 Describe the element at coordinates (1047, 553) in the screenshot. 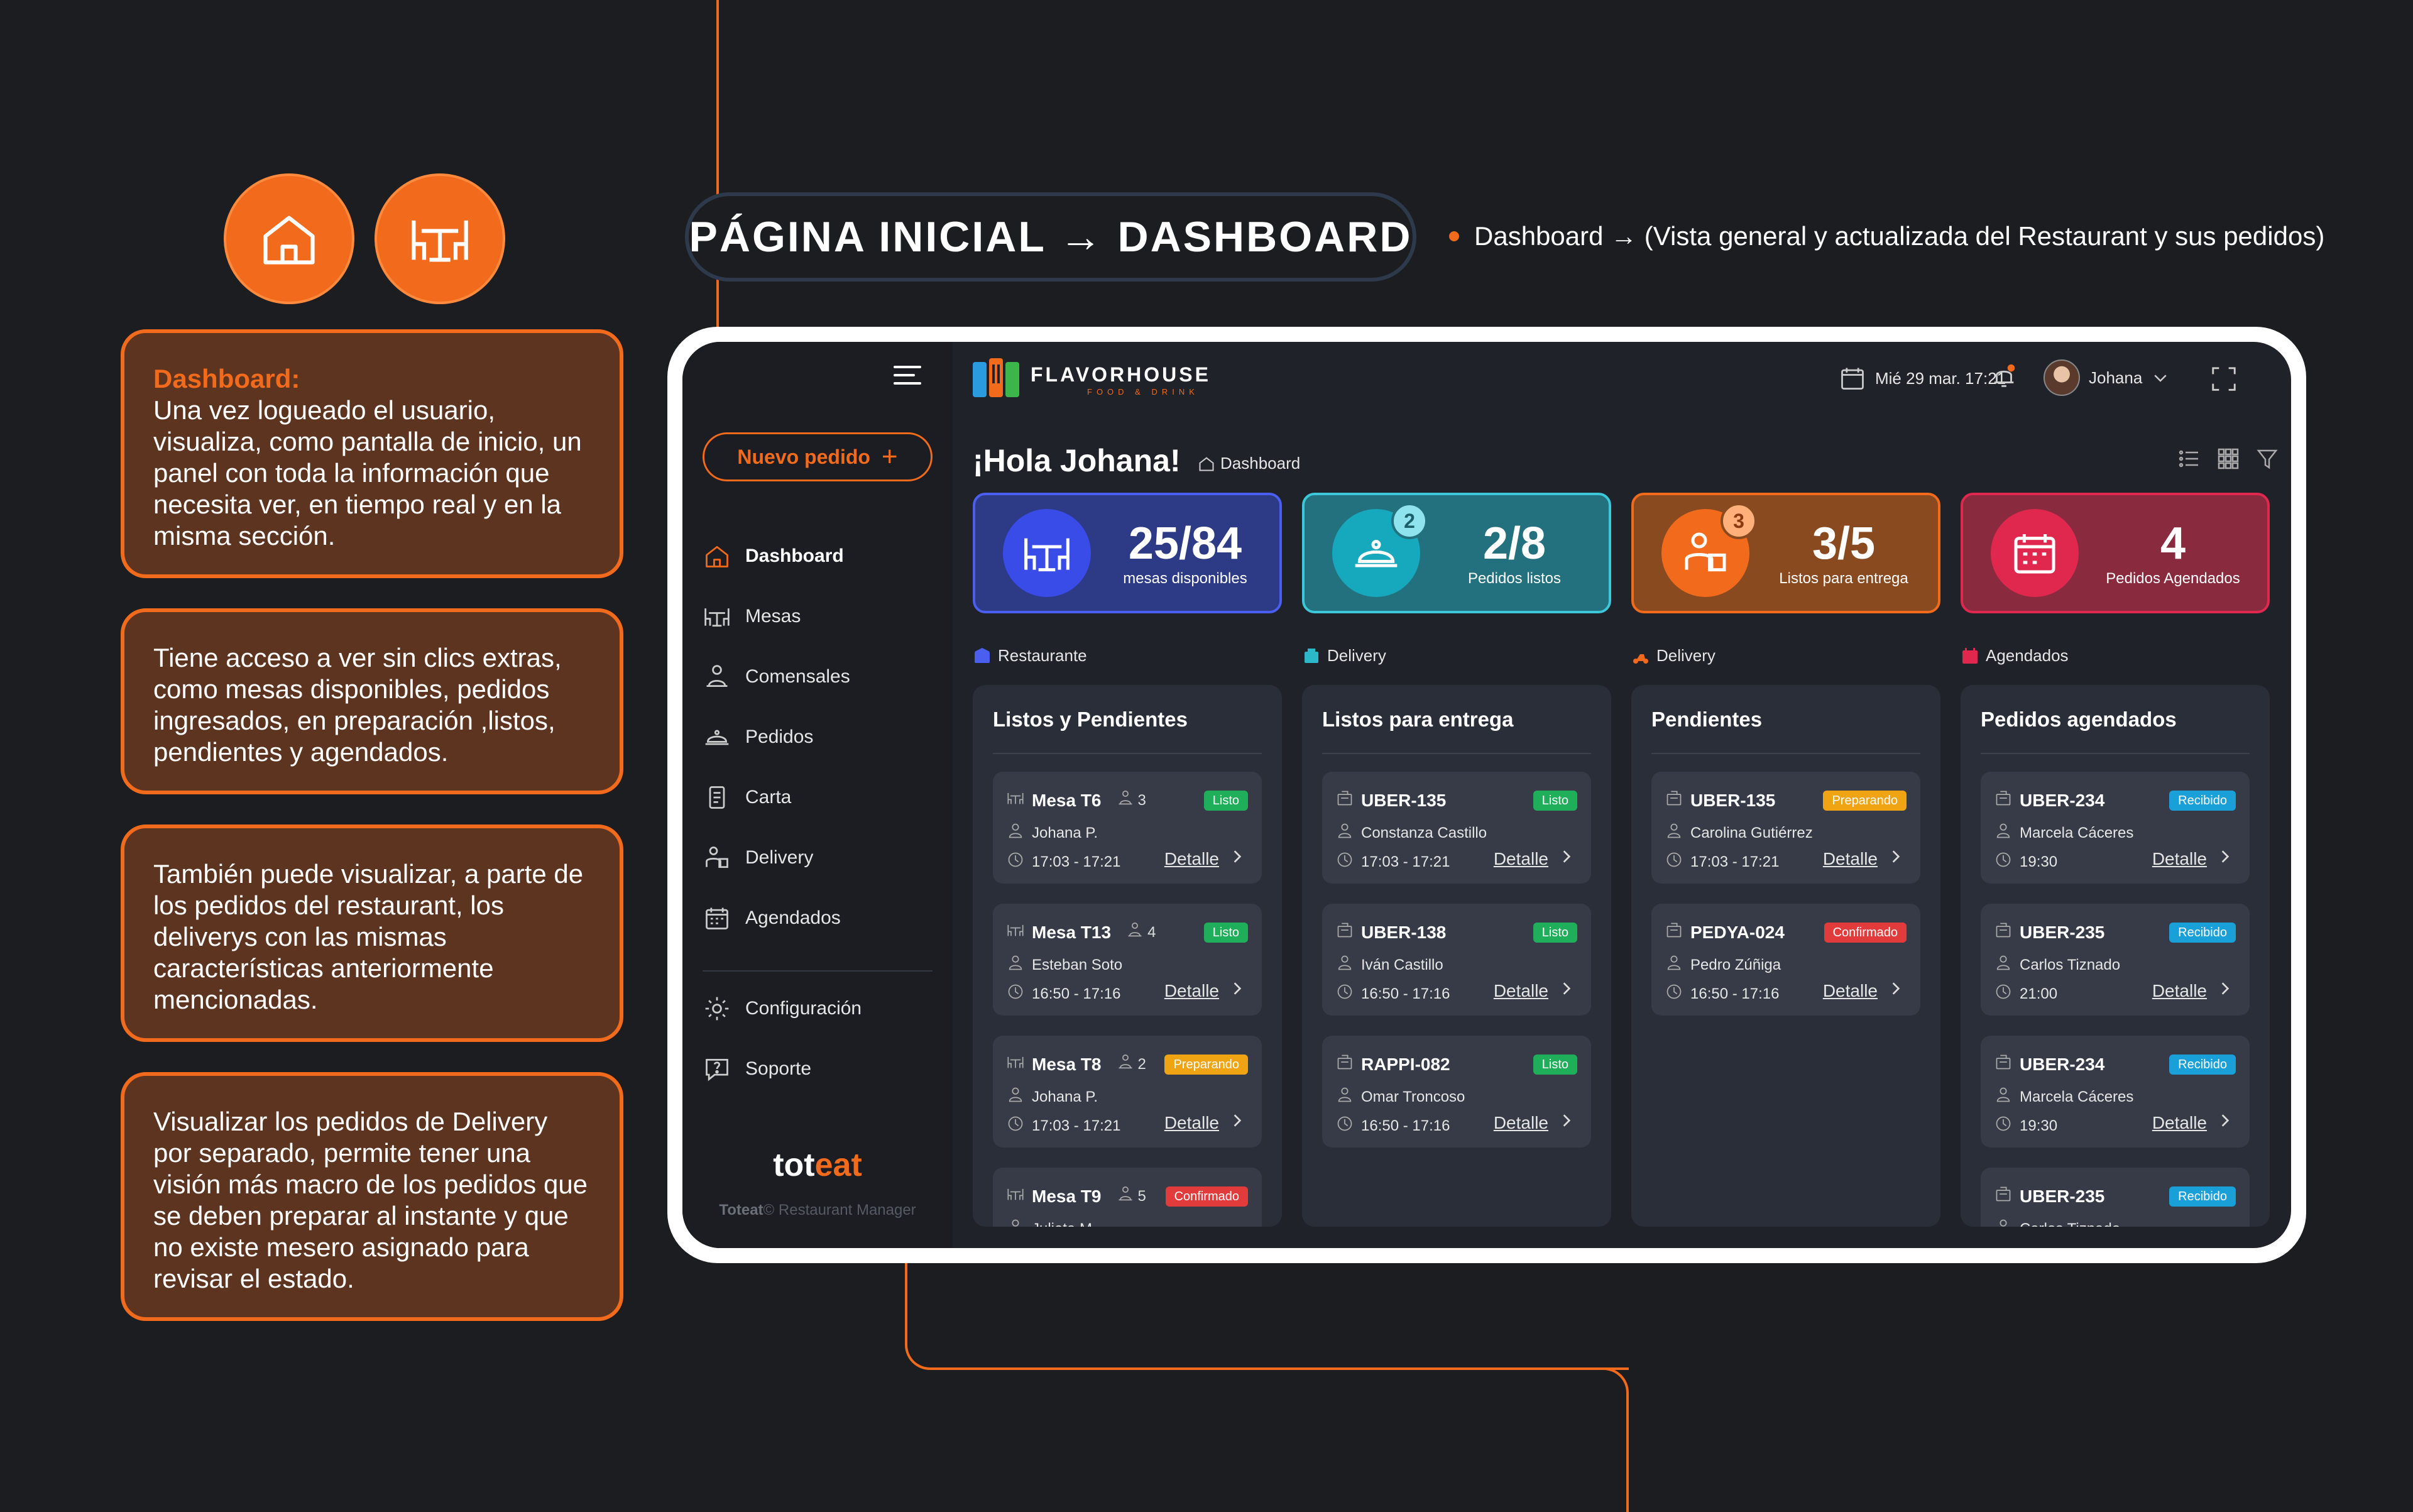

I see `table-icon` at that location.